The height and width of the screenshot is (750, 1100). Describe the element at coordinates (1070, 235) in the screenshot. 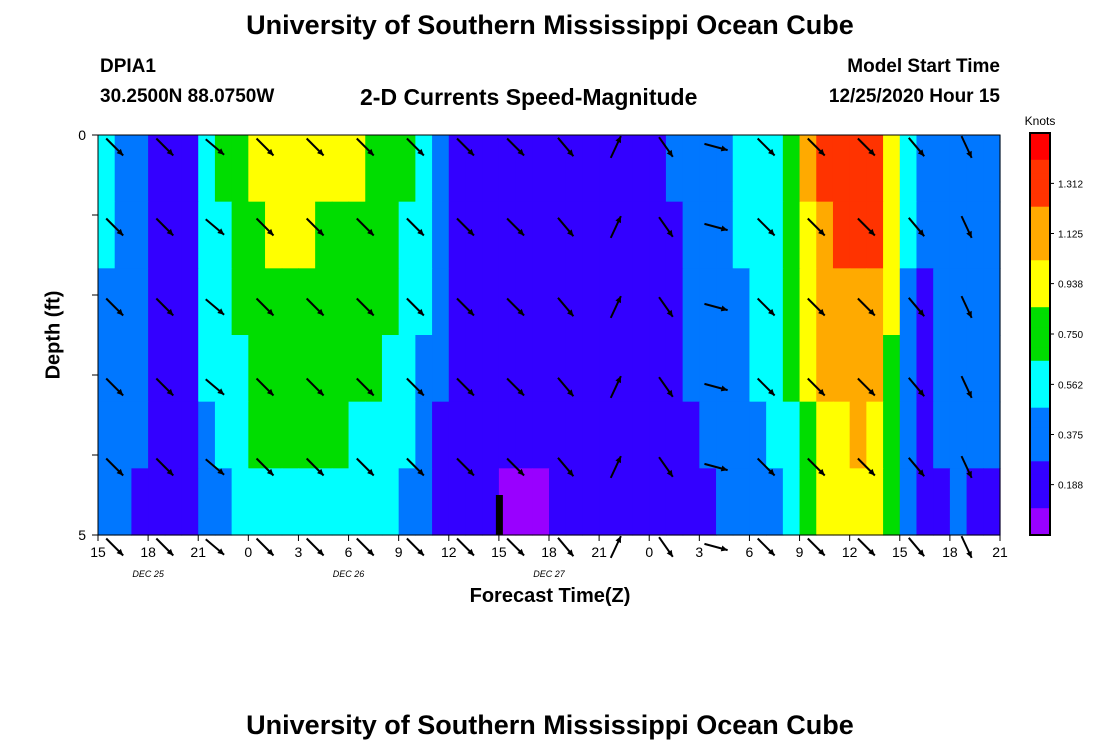

I see `colorbar-tick-label: 1.125` at that location.